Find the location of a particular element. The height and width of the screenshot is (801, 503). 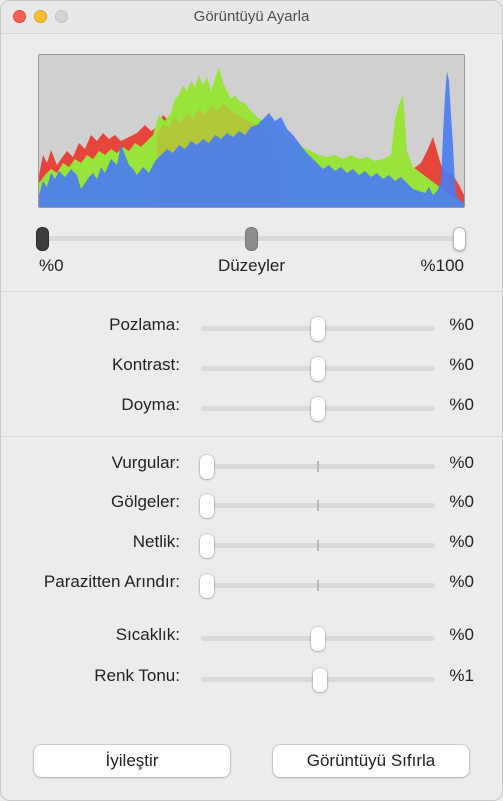

levels-label: Düzeyler is located at coordinates (251, 265).